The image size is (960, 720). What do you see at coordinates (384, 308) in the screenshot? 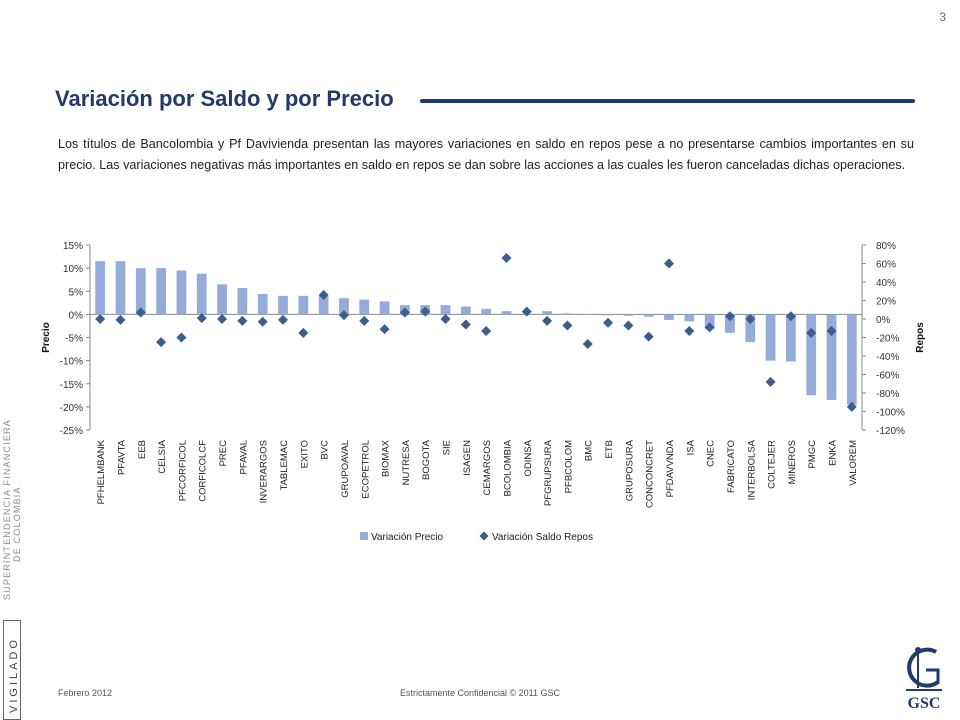
I see `bar-biomax` at bounding box center [384, 308].